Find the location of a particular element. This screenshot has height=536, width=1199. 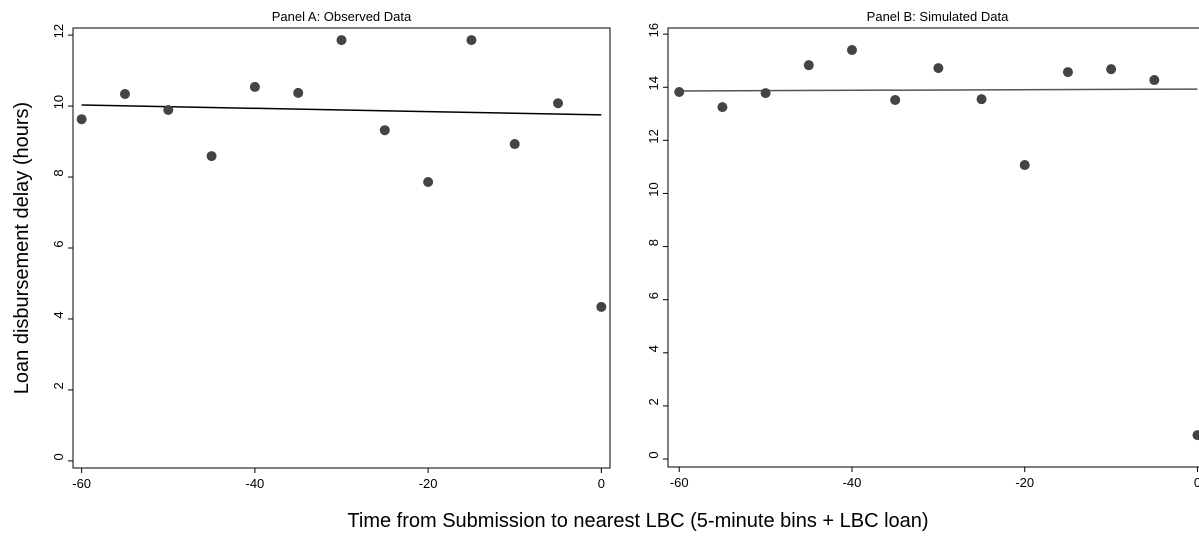

panel-title: Panel B: Simulated Data is located at coordinates (938, 16).